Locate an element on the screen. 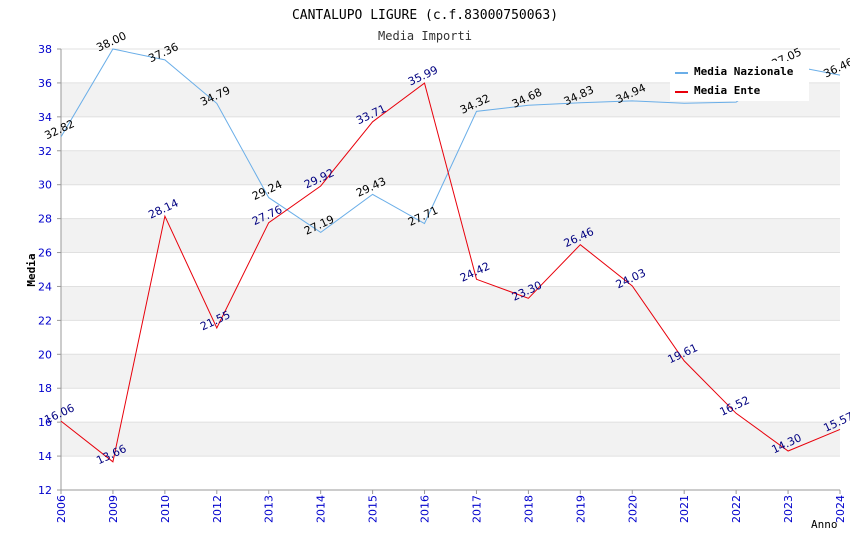 The image size is (850, 550). y-tick-label: 36 is located at coordinates (45, 83).